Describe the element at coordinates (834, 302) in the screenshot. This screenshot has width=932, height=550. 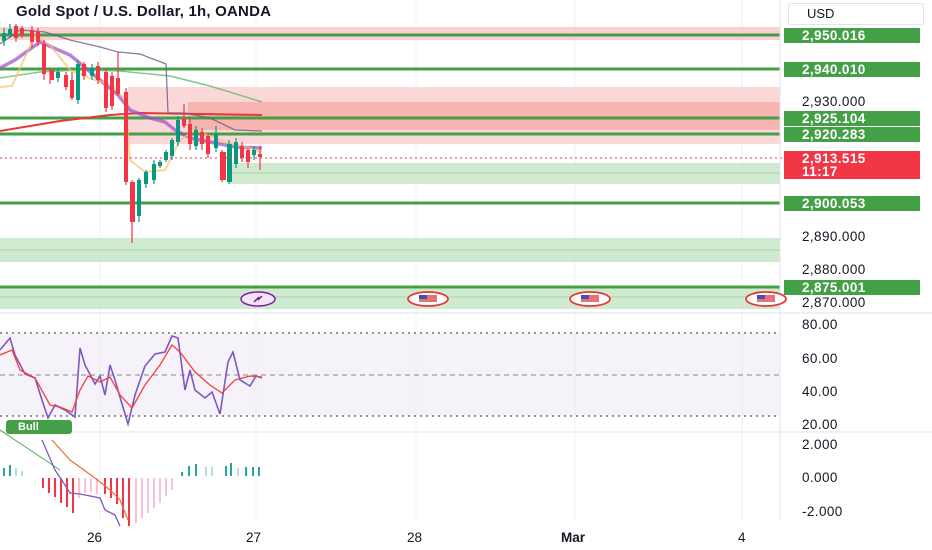
I see `price-label: 2,870.000` at that location.